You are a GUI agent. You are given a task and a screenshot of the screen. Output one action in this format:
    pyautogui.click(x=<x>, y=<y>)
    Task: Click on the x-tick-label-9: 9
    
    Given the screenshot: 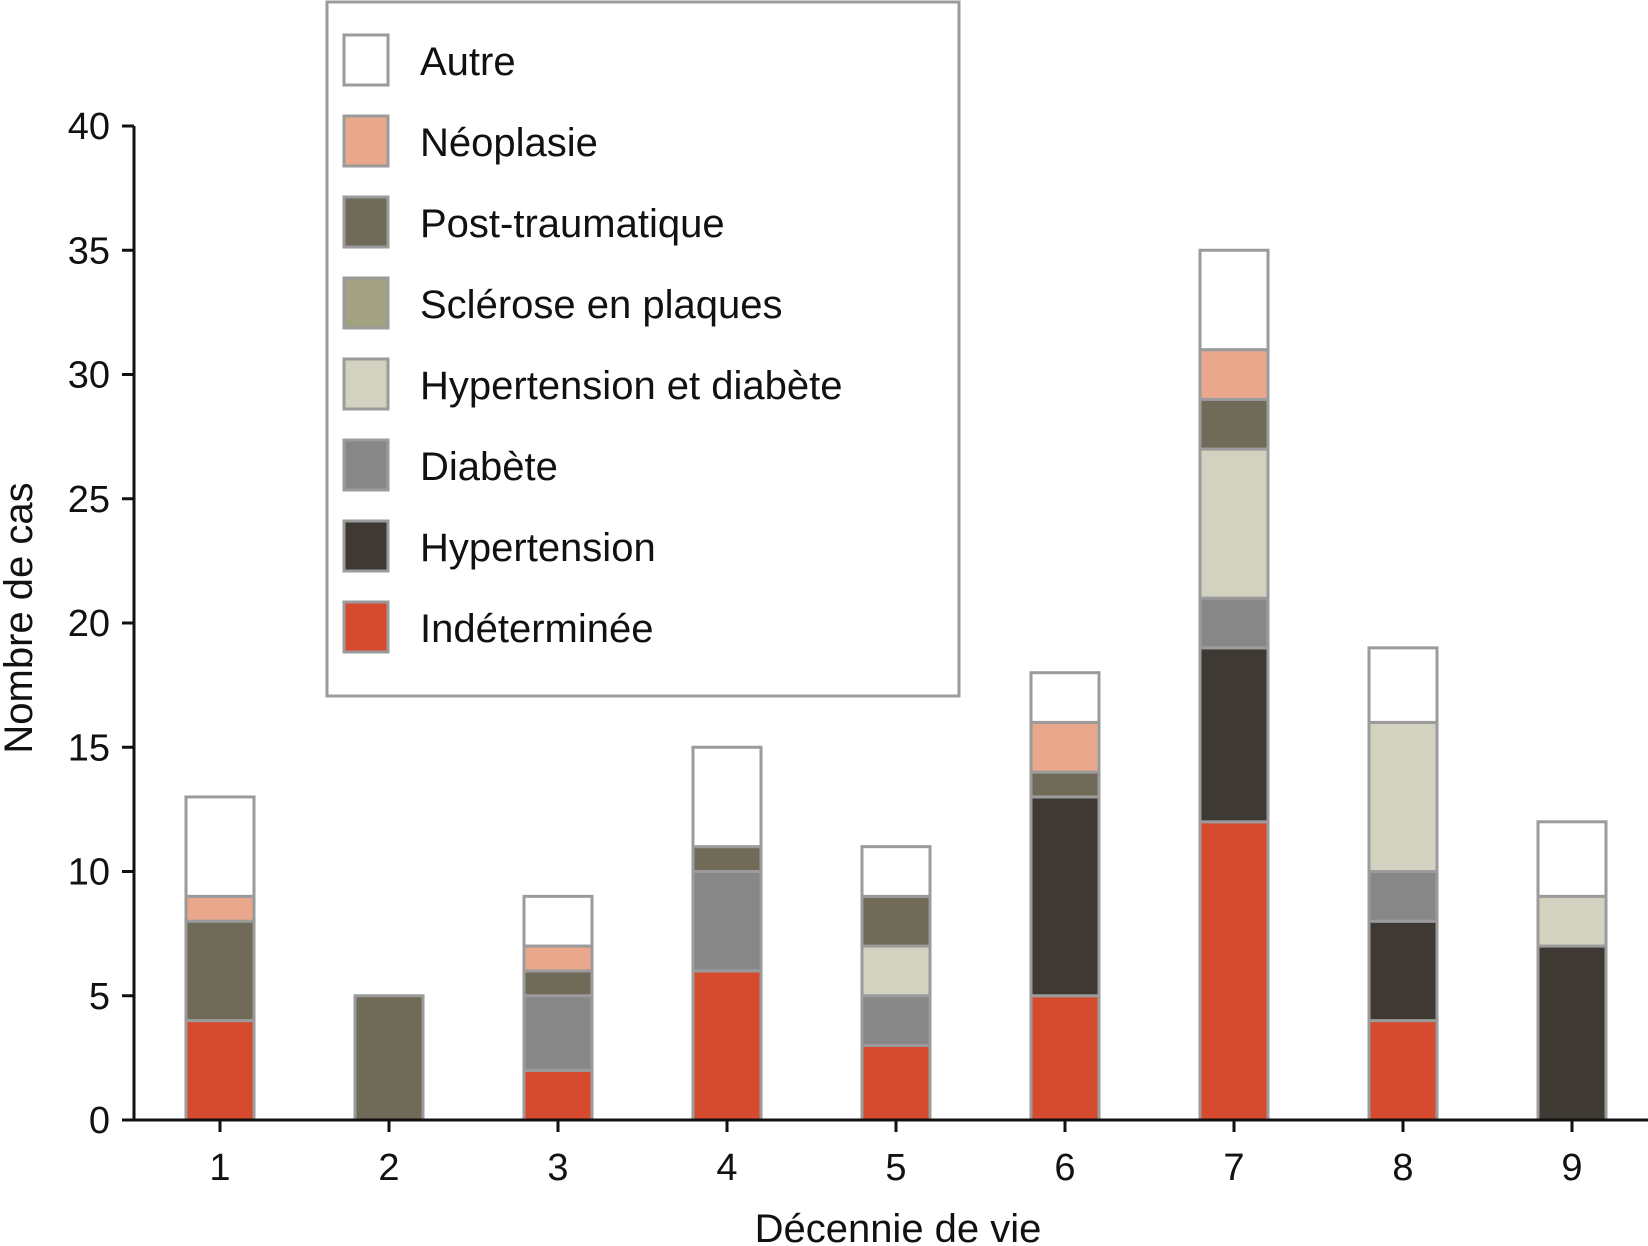 What is the action you would take?
    pyautogui.click(x=1571, y=1168)
    